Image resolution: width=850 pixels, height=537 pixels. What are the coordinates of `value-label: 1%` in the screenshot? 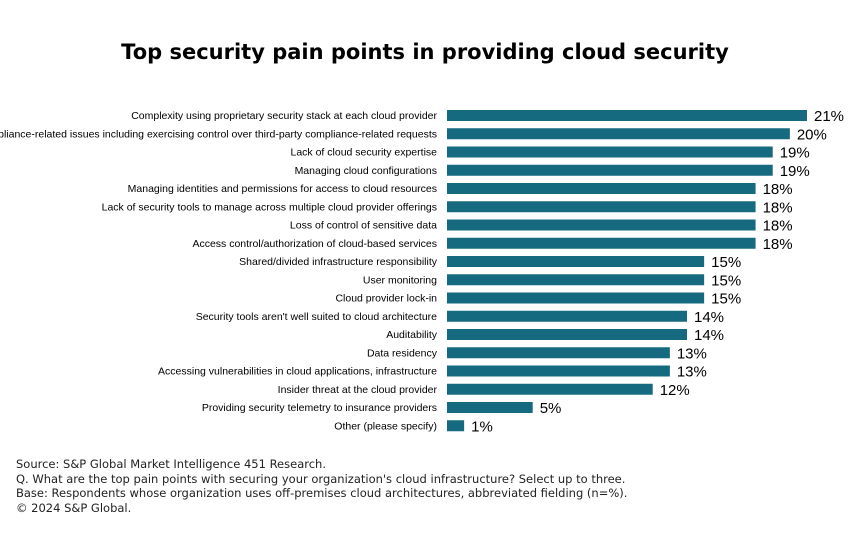 It's located at (482, 426).